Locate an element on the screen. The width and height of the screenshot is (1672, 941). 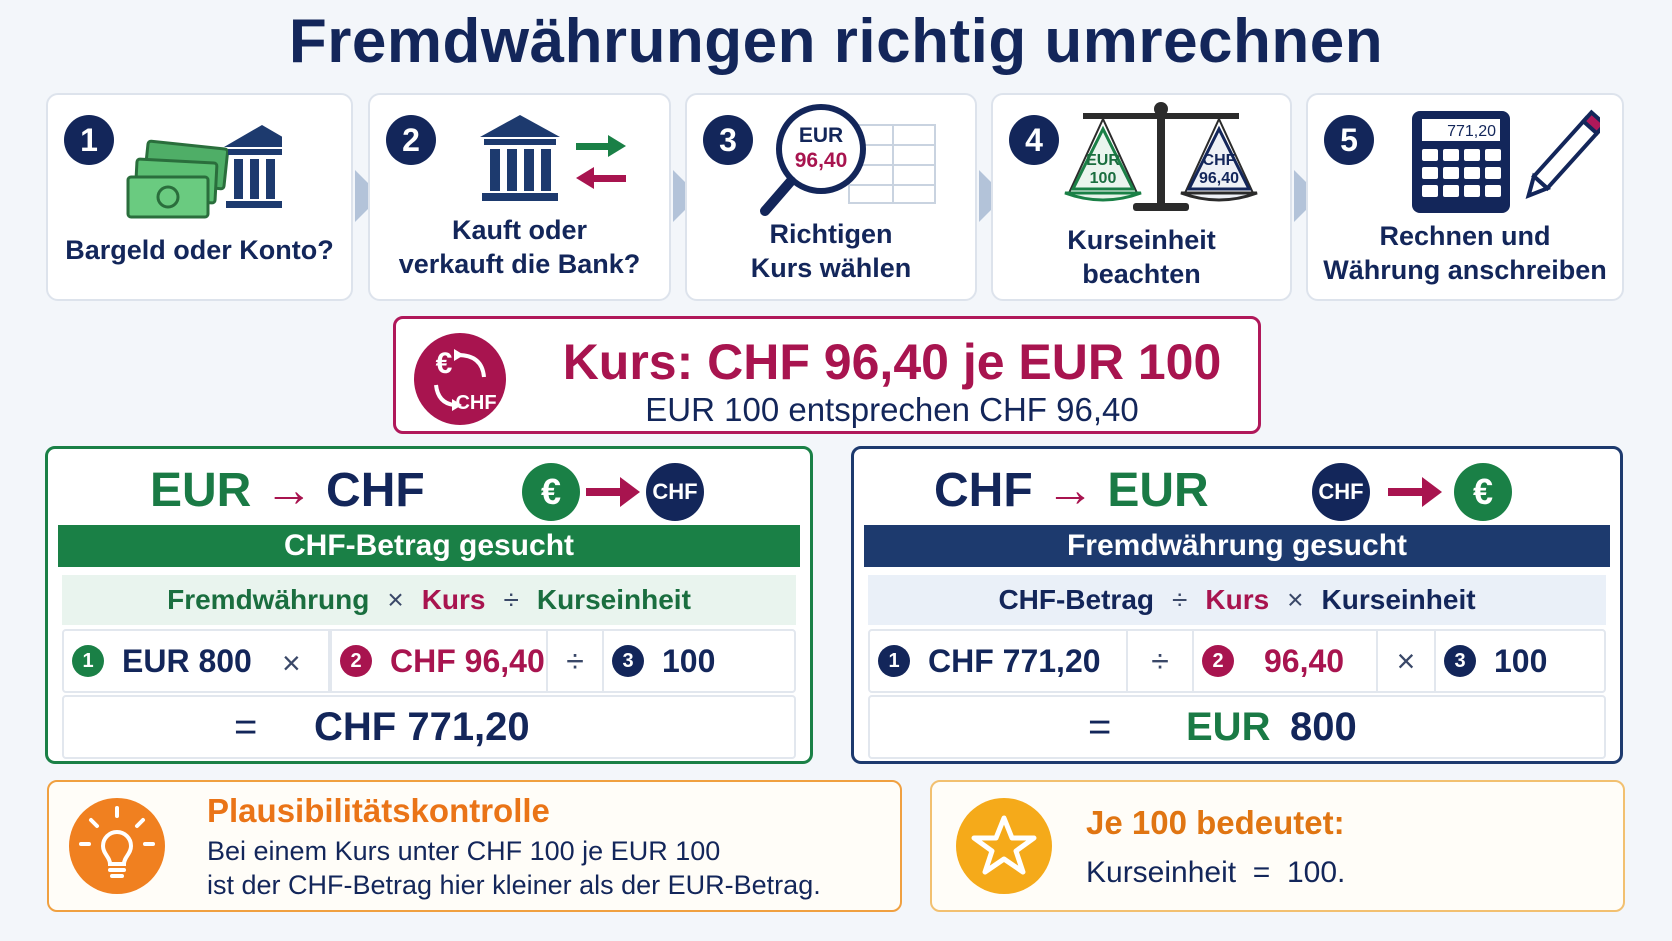
step-label: Bargeld oder Konto? is located at coordinates (199, 250).